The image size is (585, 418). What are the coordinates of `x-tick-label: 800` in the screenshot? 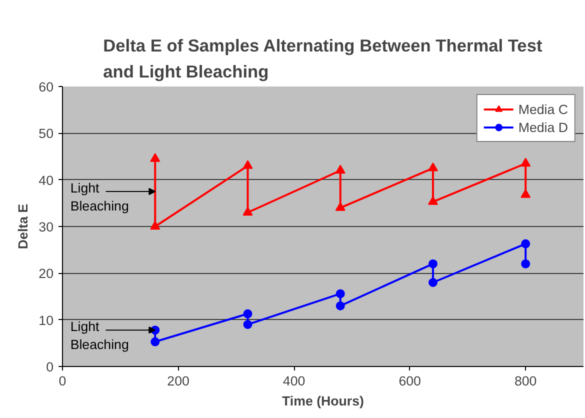 It's located at (525, 381).